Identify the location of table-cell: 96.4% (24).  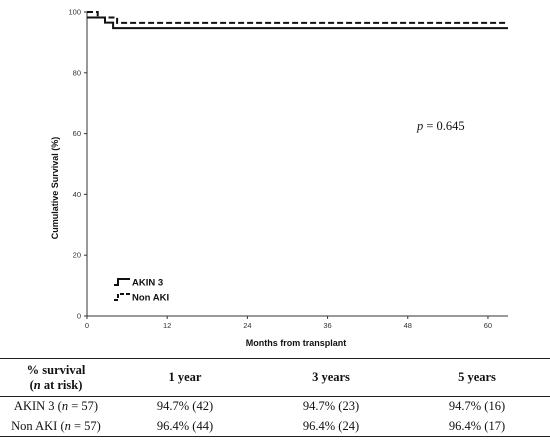
(331, 426).